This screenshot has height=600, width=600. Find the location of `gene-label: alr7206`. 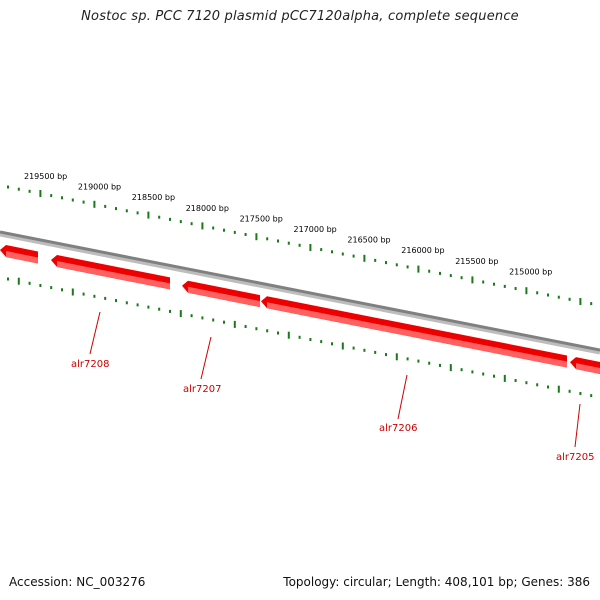

gene-label: alr7206 is located at coordinates (398, 428).